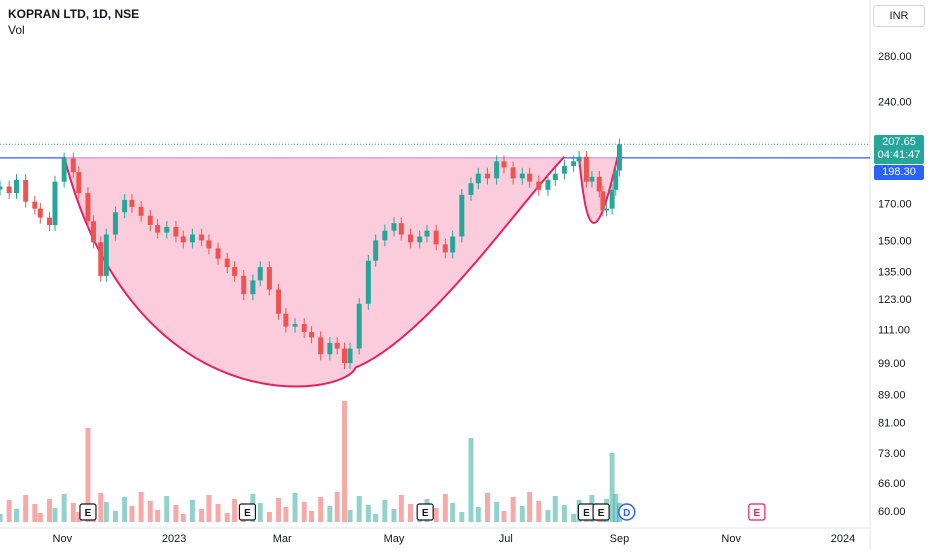 The image size is (932, 555). I want to click on currency-button: INR, so click(899, 16).